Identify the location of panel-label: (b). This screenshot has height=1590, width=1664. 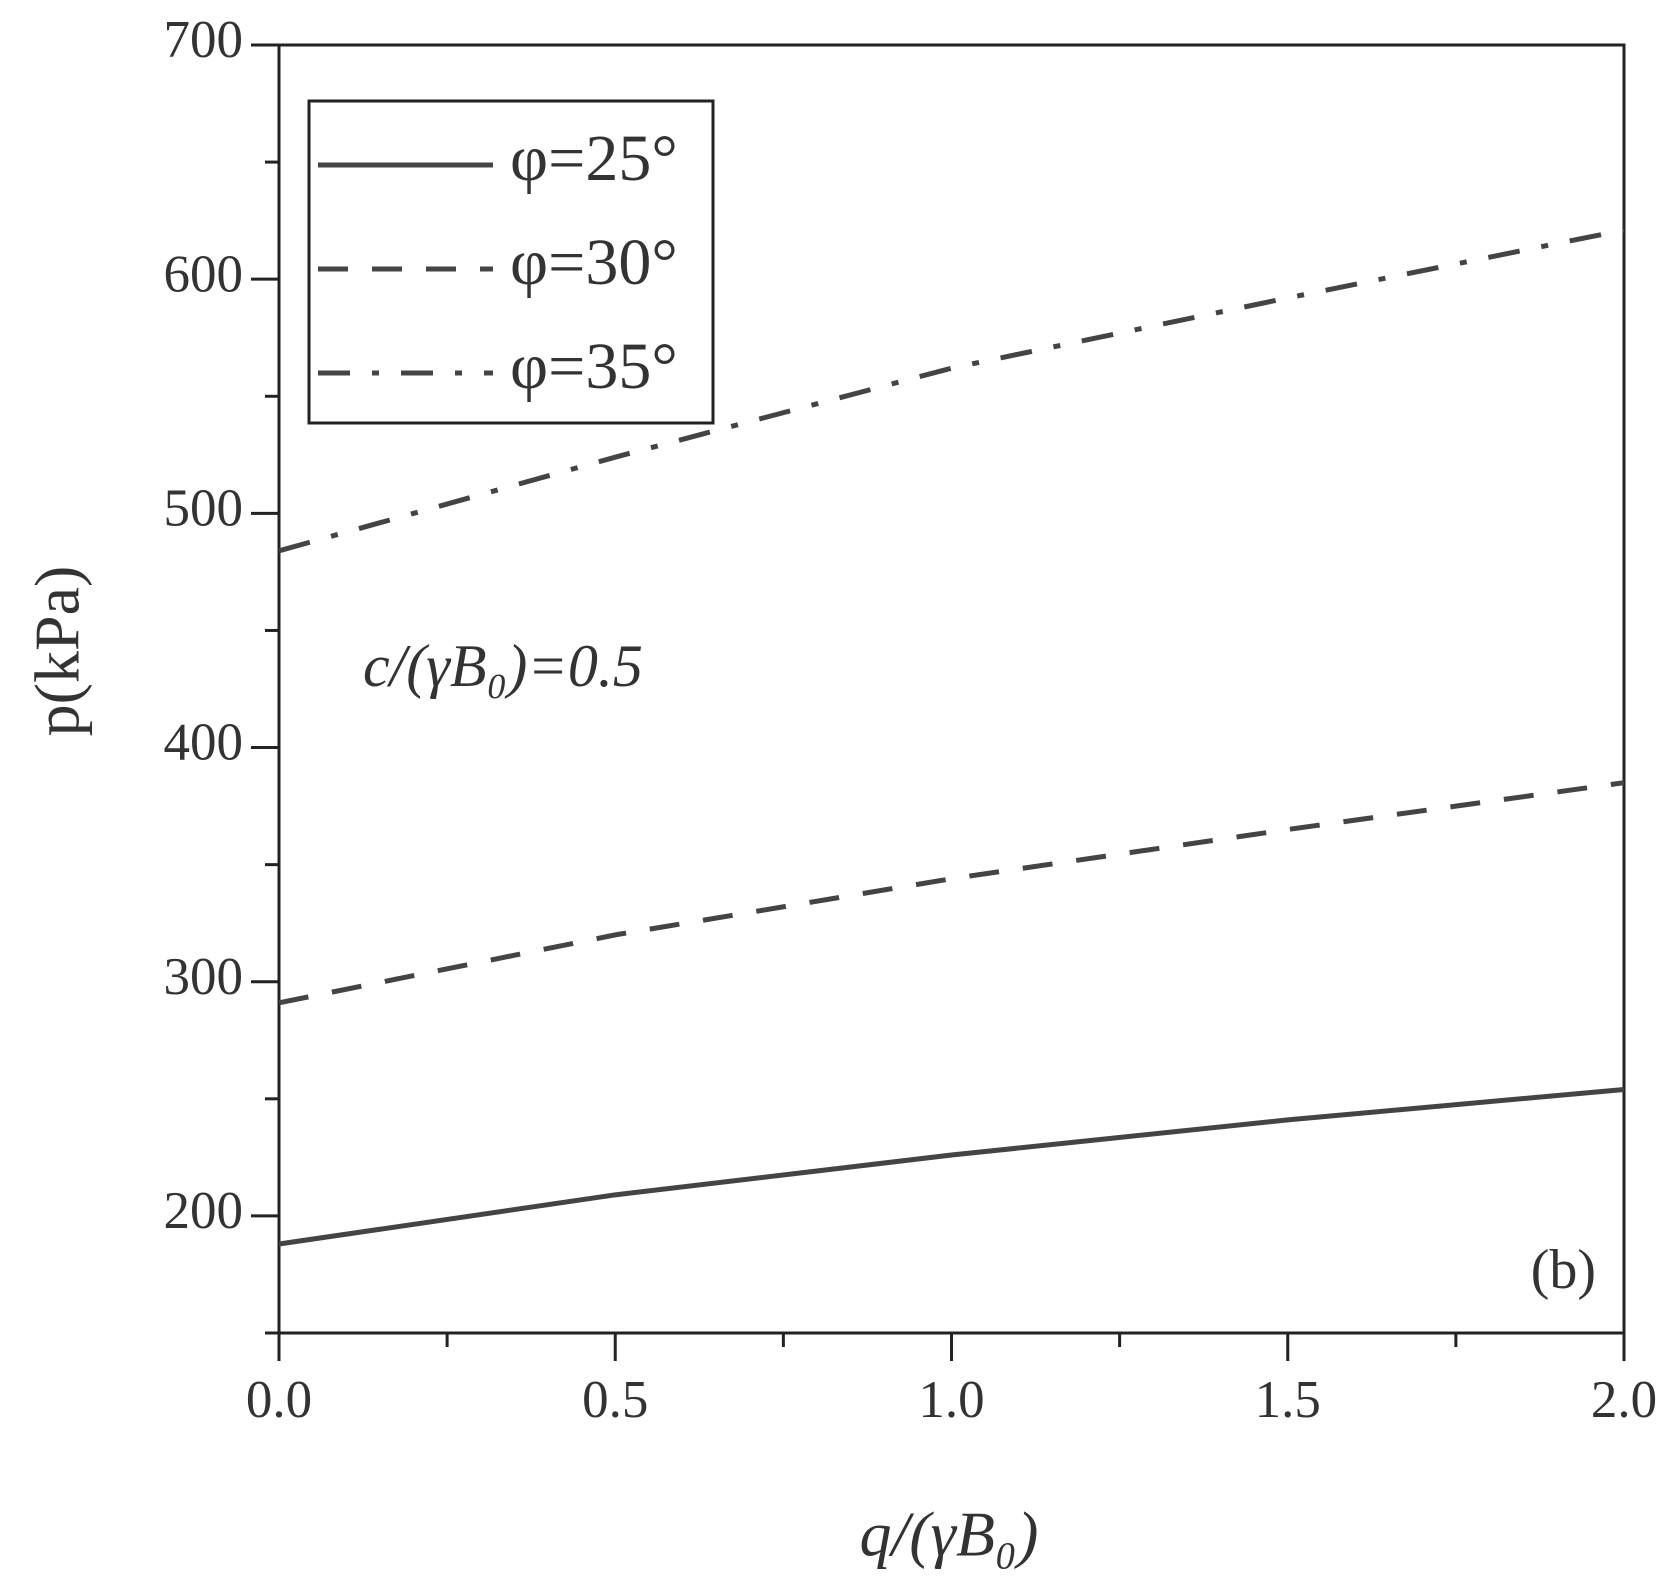
(1563, 1270).